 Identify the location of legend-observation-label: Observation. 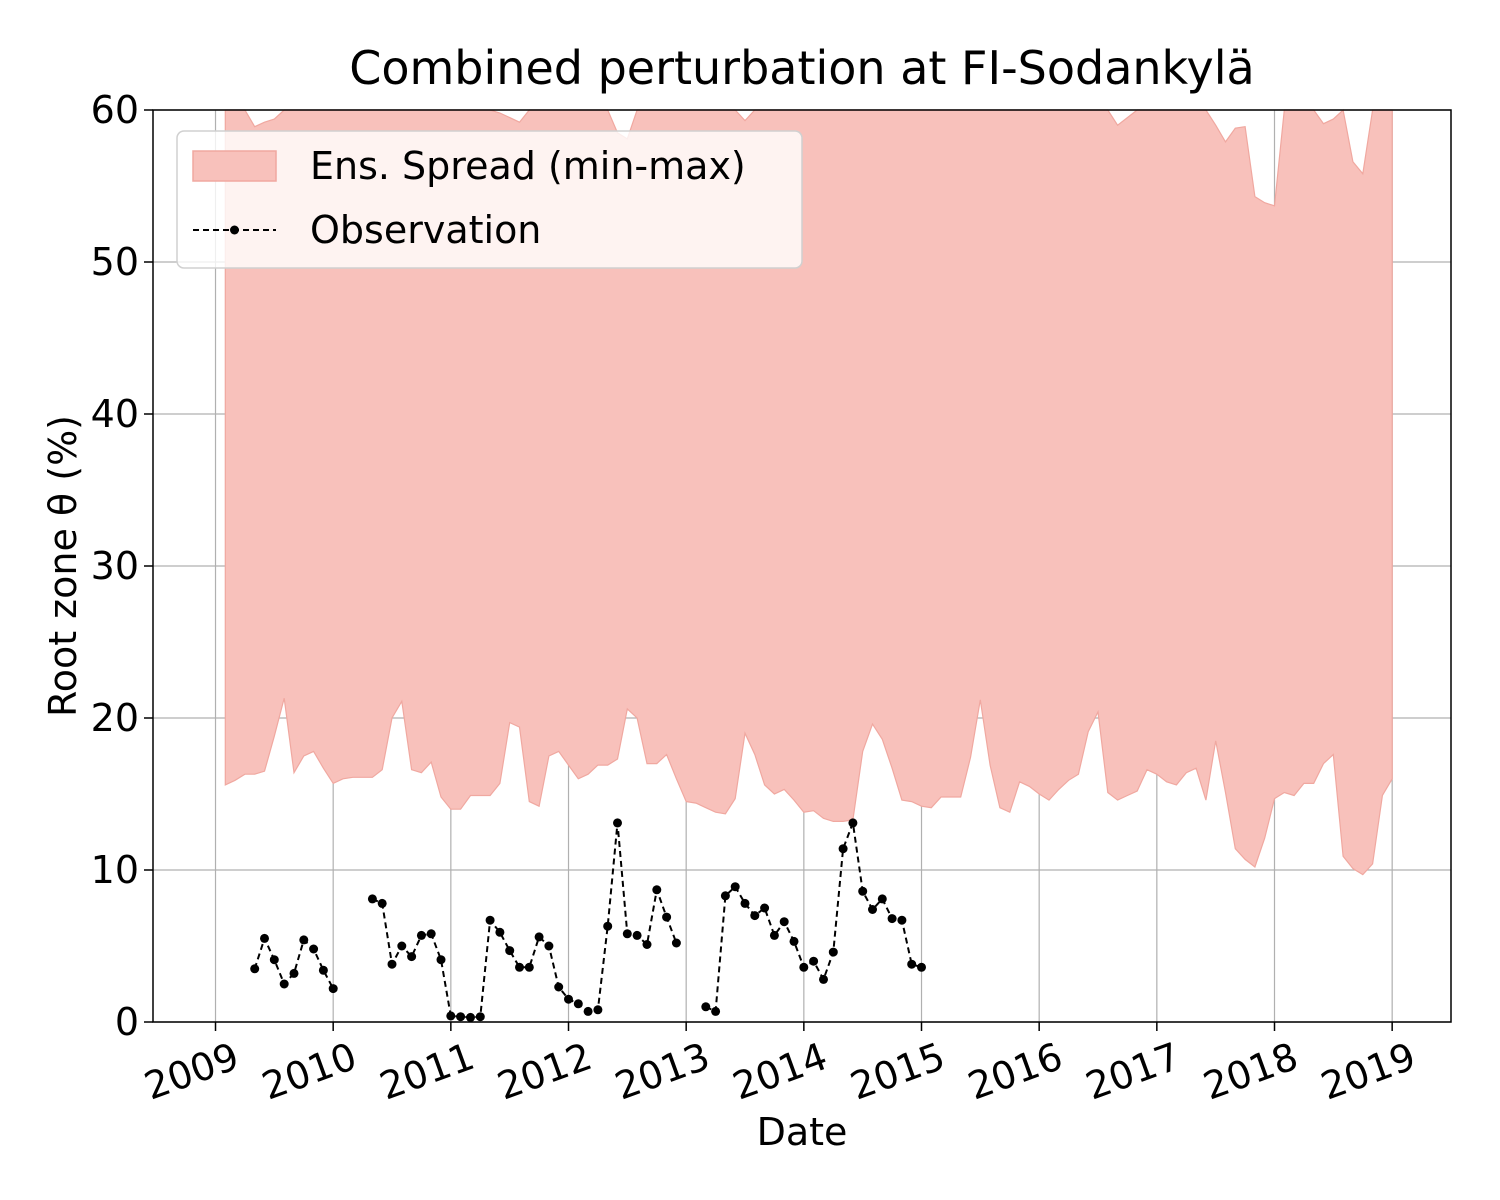
(425, 230).